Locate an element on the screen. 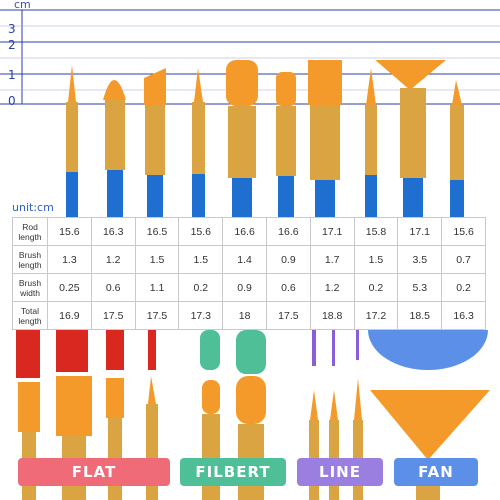 Image resolution: width=500 pixels, height=500 pixels. banner-fan: FAN is located at coordinates (436, 472).